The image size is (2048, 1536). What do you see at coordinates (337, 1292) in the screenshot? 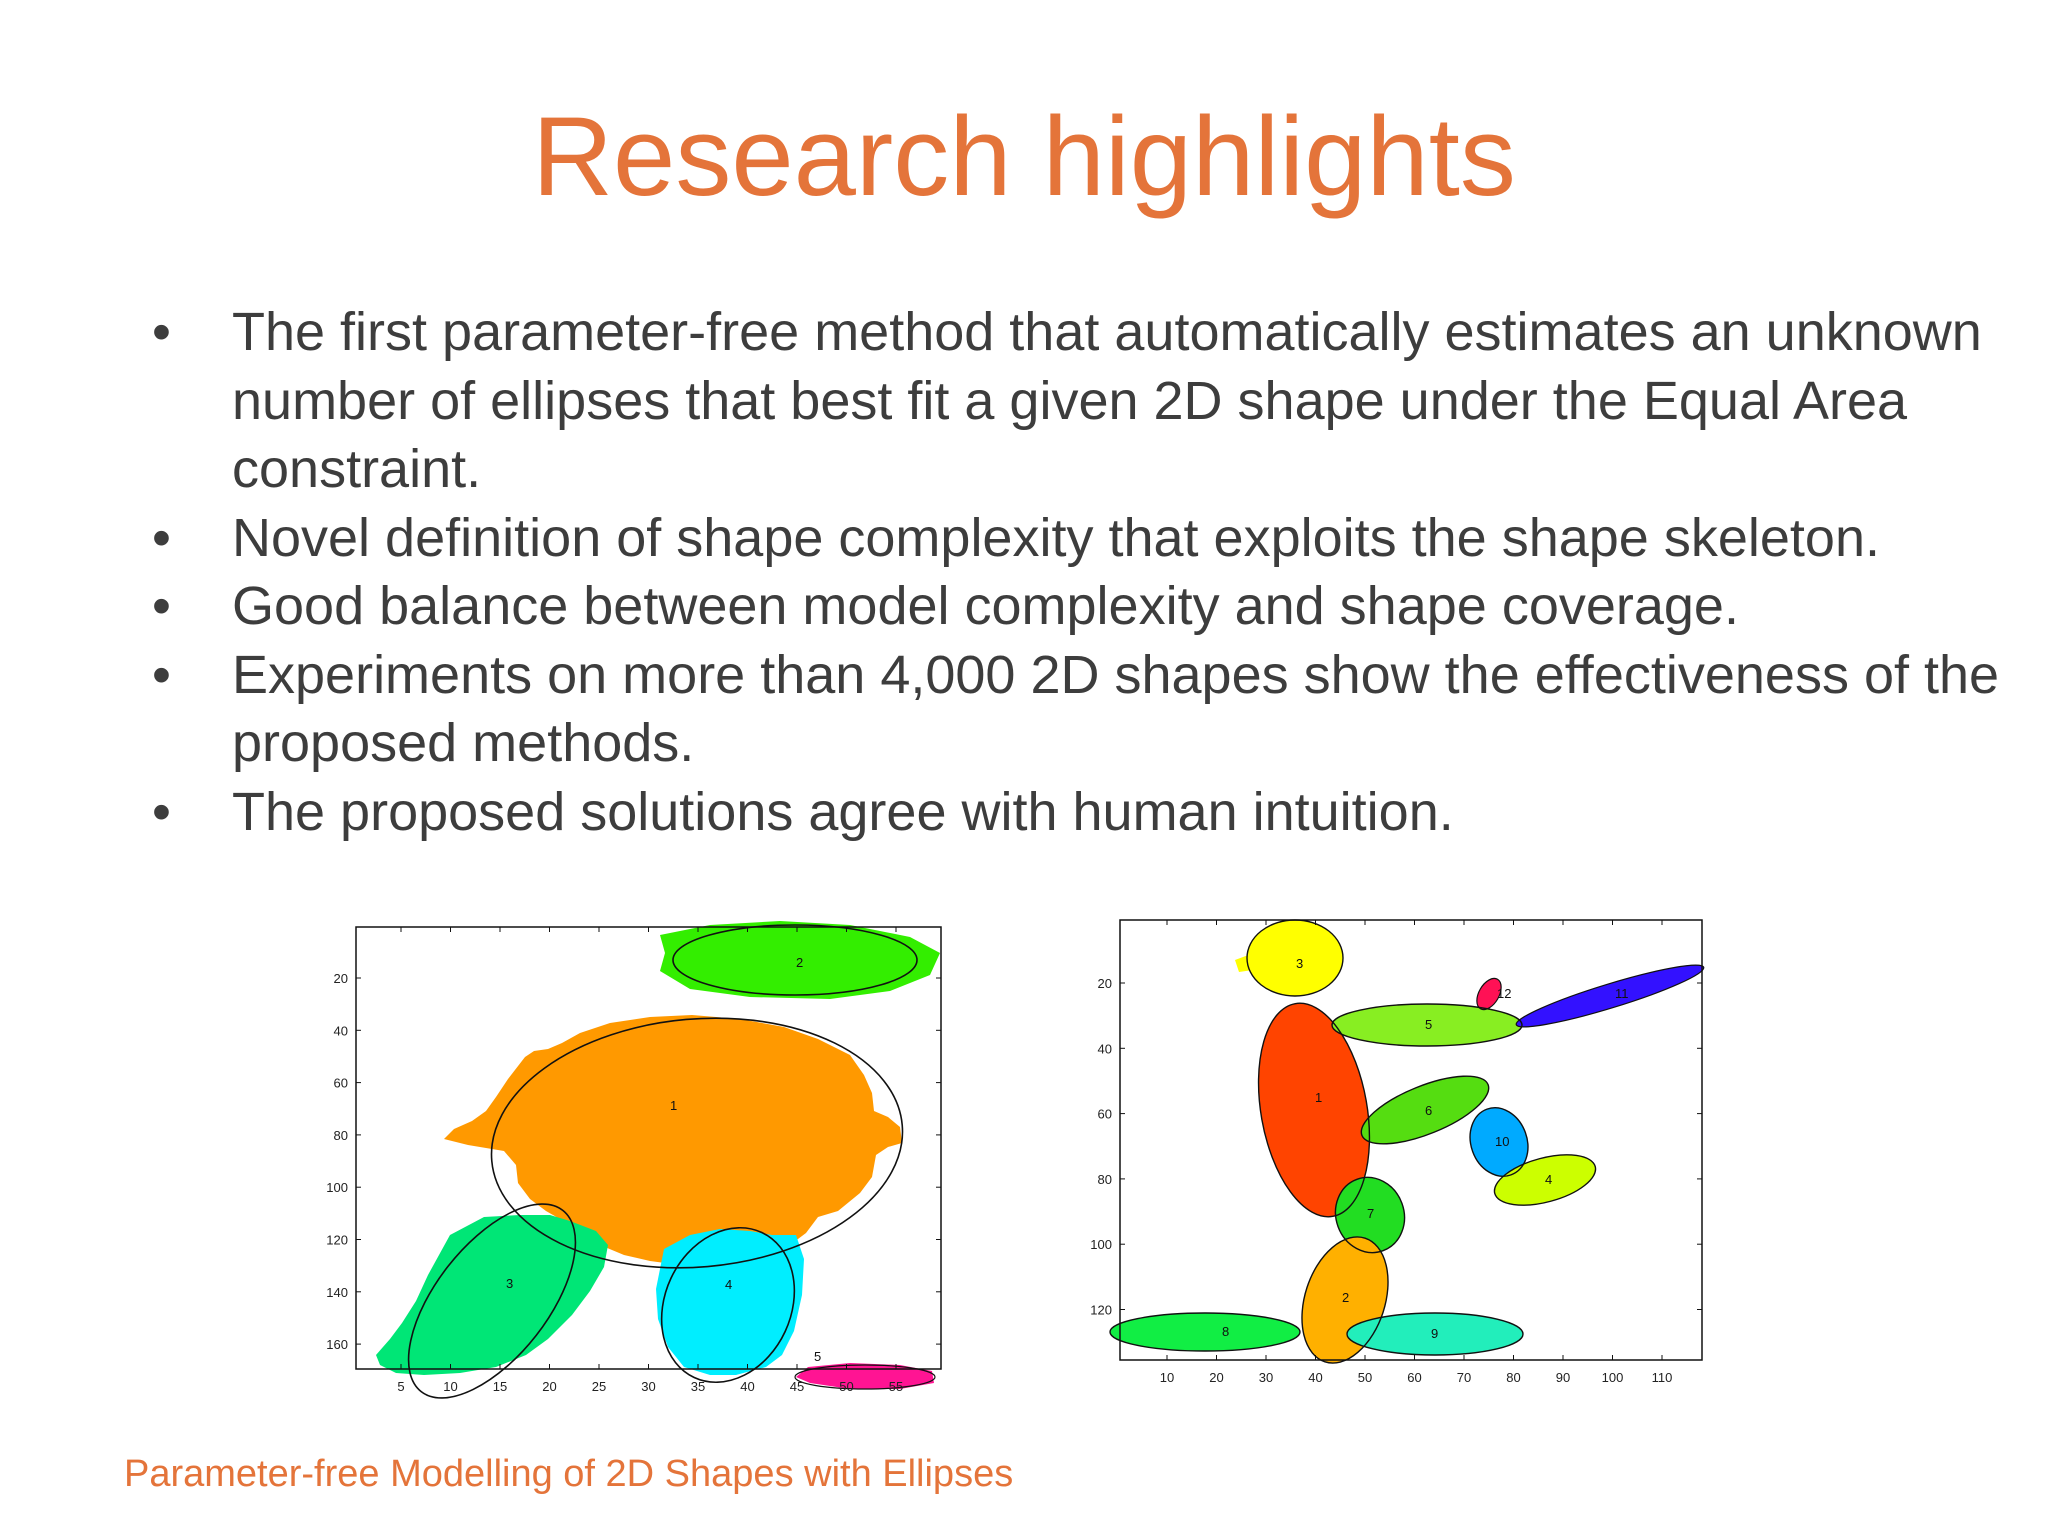
I see `y-tick-label: 140` at bounding box center [337, 1292].